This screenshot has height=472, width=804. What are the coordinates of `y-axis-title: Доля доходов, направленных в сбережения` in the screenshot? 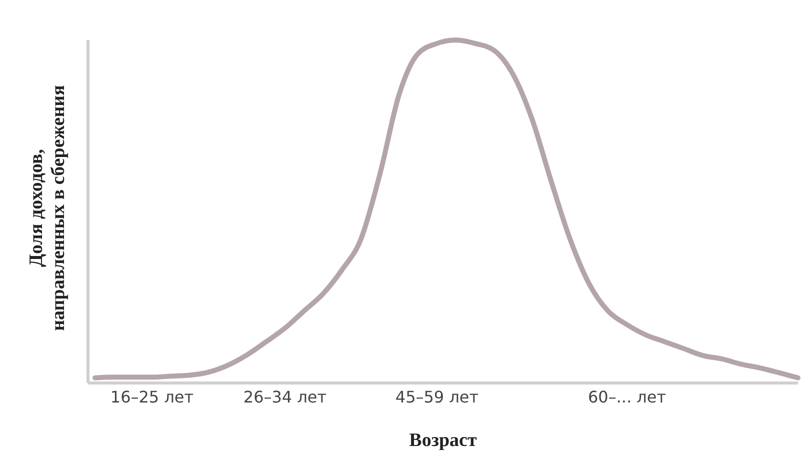 It's located at (47, 208).